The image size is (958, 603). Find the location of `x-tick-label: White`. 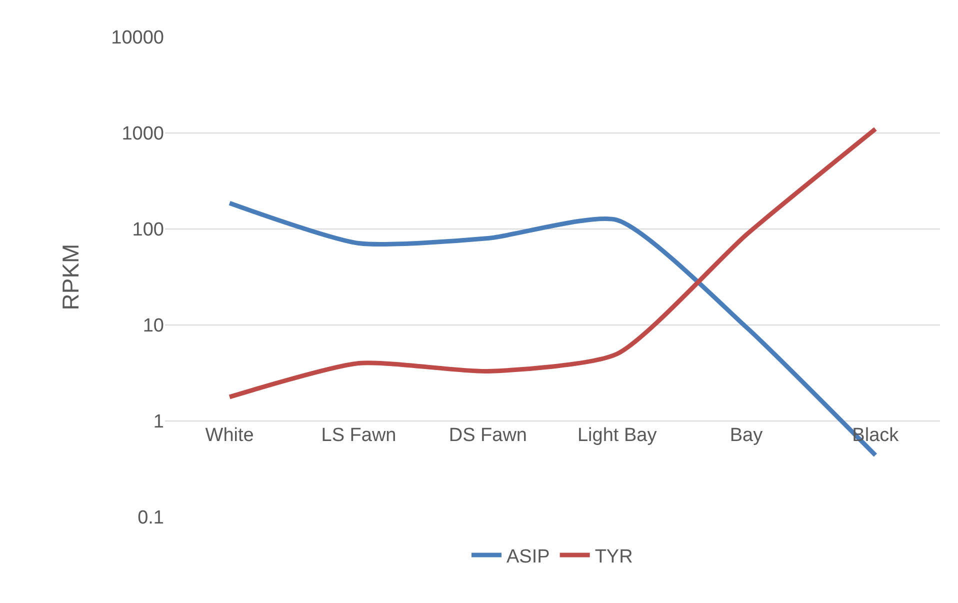

x-tick-label: White is located at coordinates (229, 435).